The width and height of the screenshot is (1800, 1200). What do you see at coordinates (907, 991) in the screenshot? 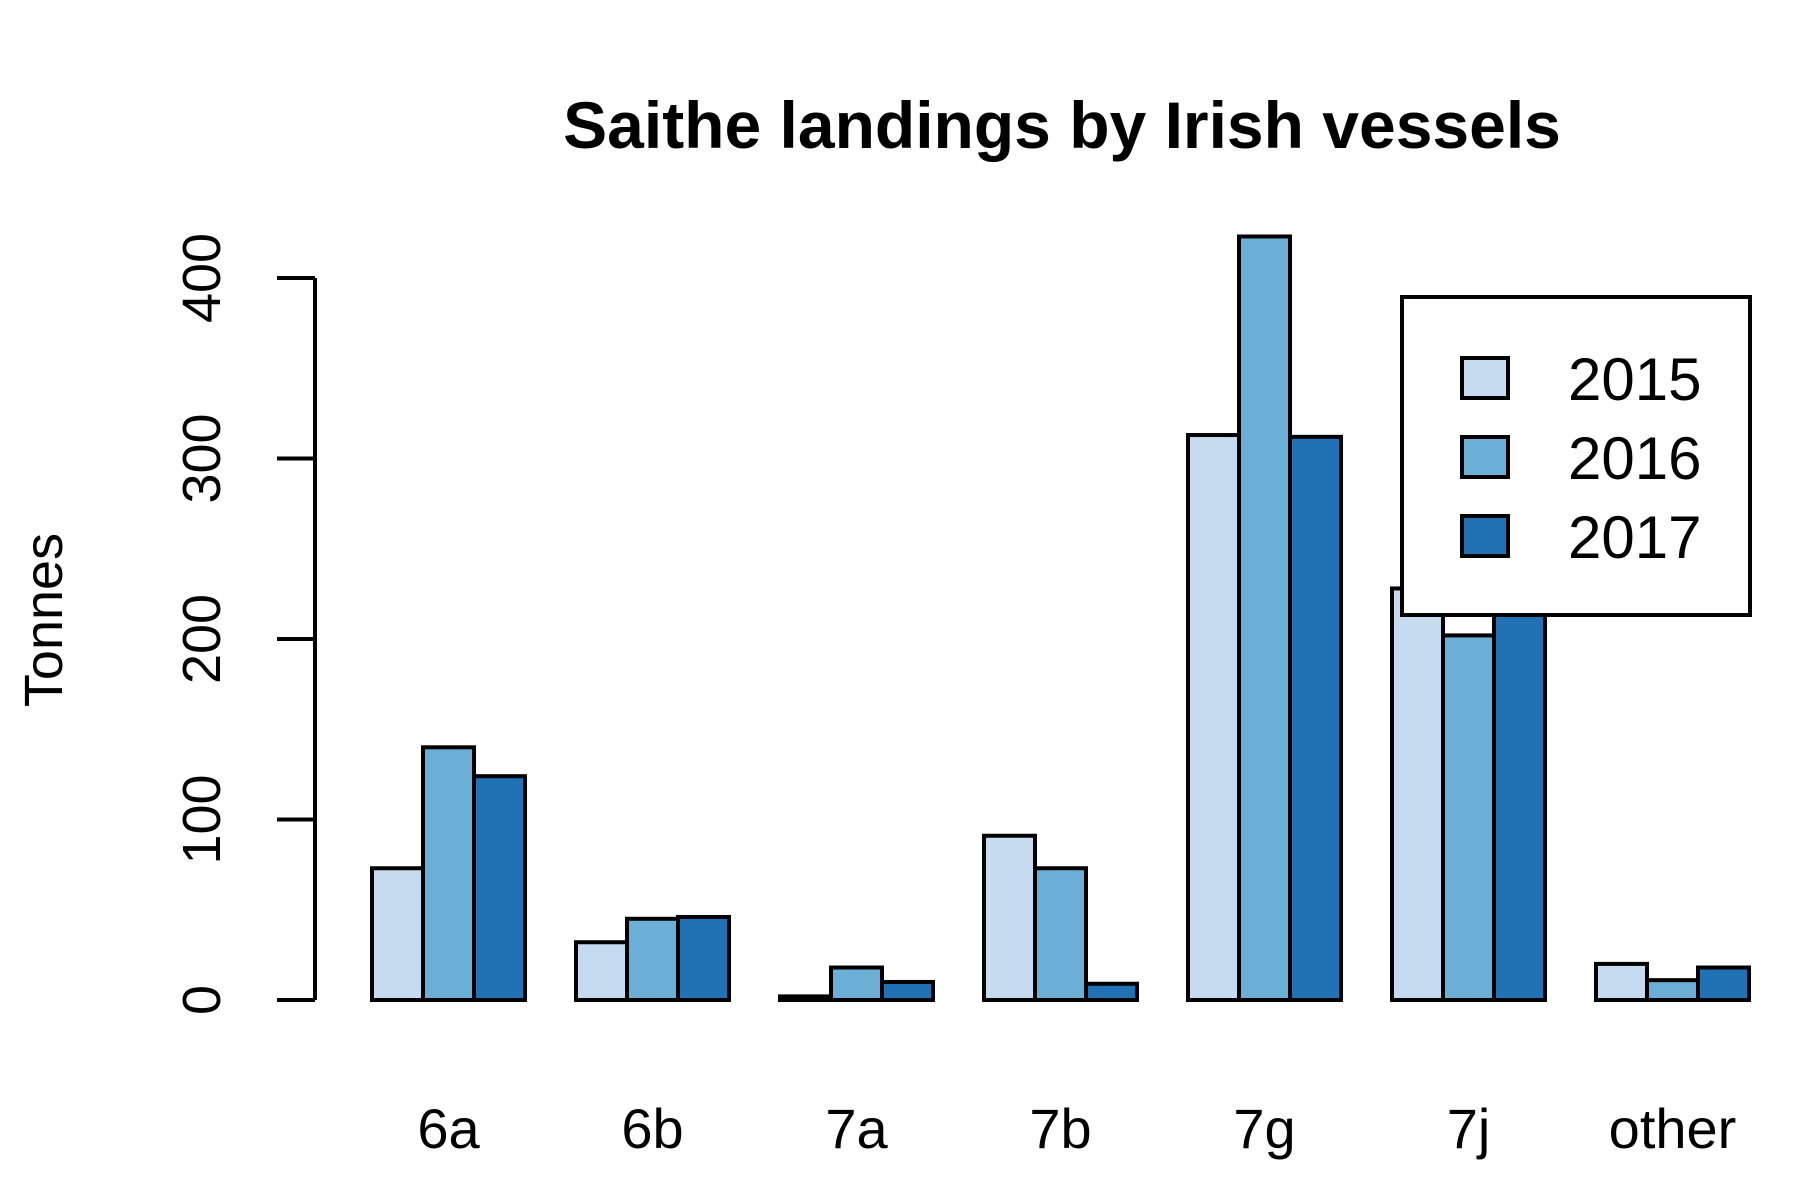
I see `bar-7a-2017` at bounding box center [907, 991].